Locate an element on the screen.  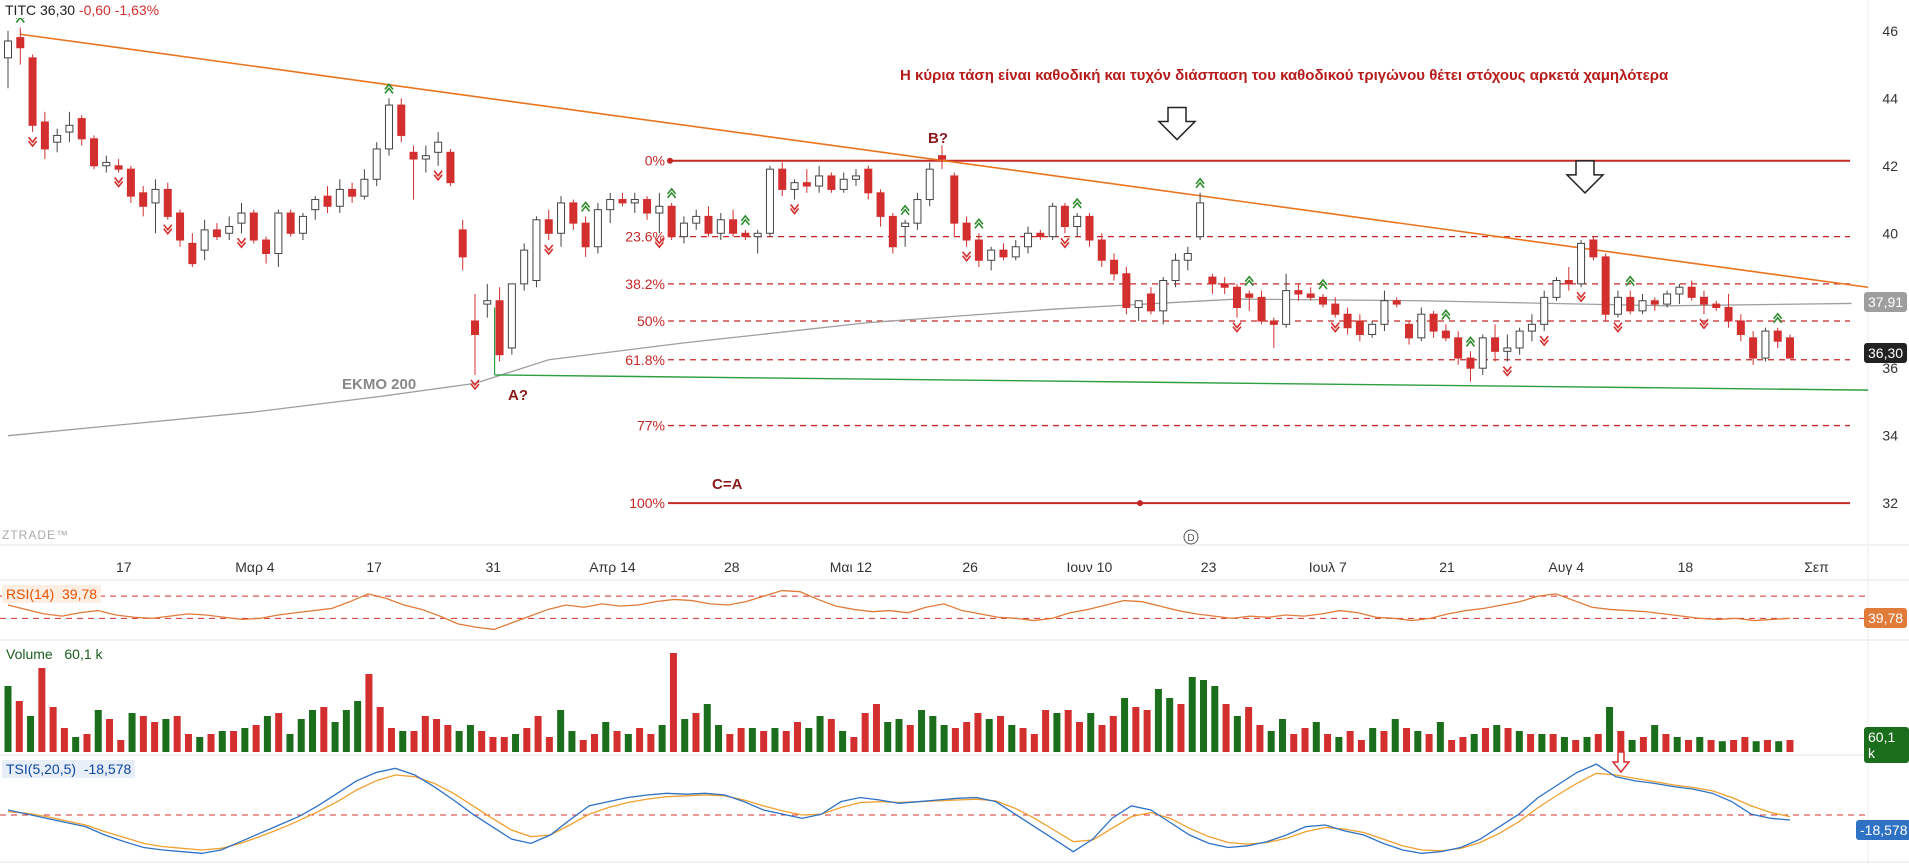
y-tick-label: 34 is located at coordinates (1890, 436).